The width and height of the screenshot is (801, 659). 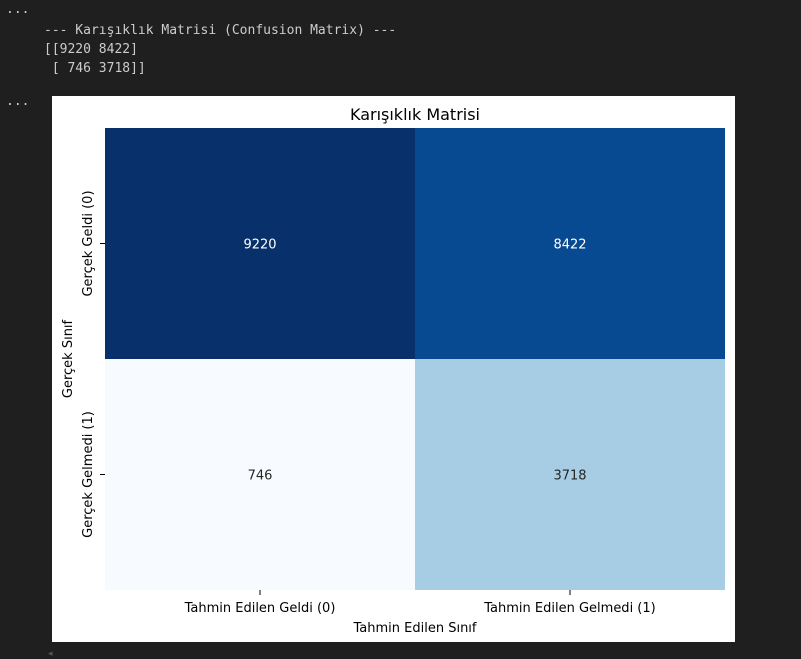 What do you see at coordinates (68, 358) in the screenshot?
I see `y-axis-label: Gerçek Sınıf` at bounding box center [68, 358].